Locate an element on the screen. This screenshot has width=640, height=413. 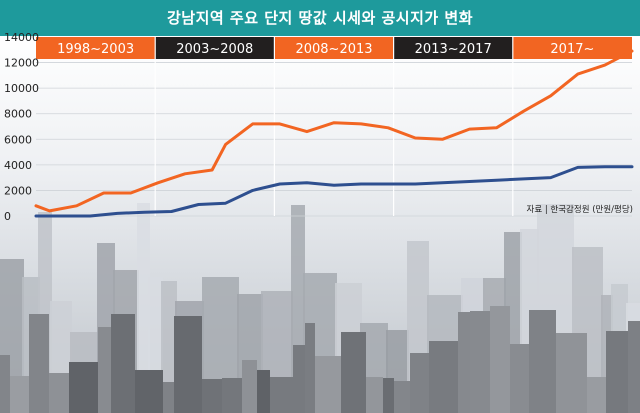
title-bar is located at coordinates (320, 18).